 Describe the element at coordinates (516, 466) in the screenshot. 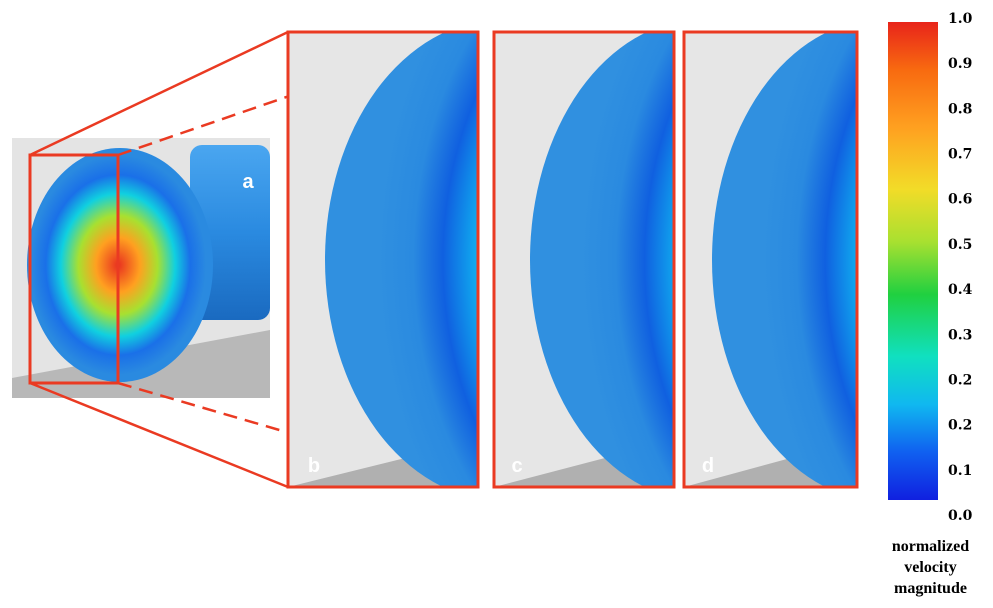

I see `panel-label-c: c` at that location.